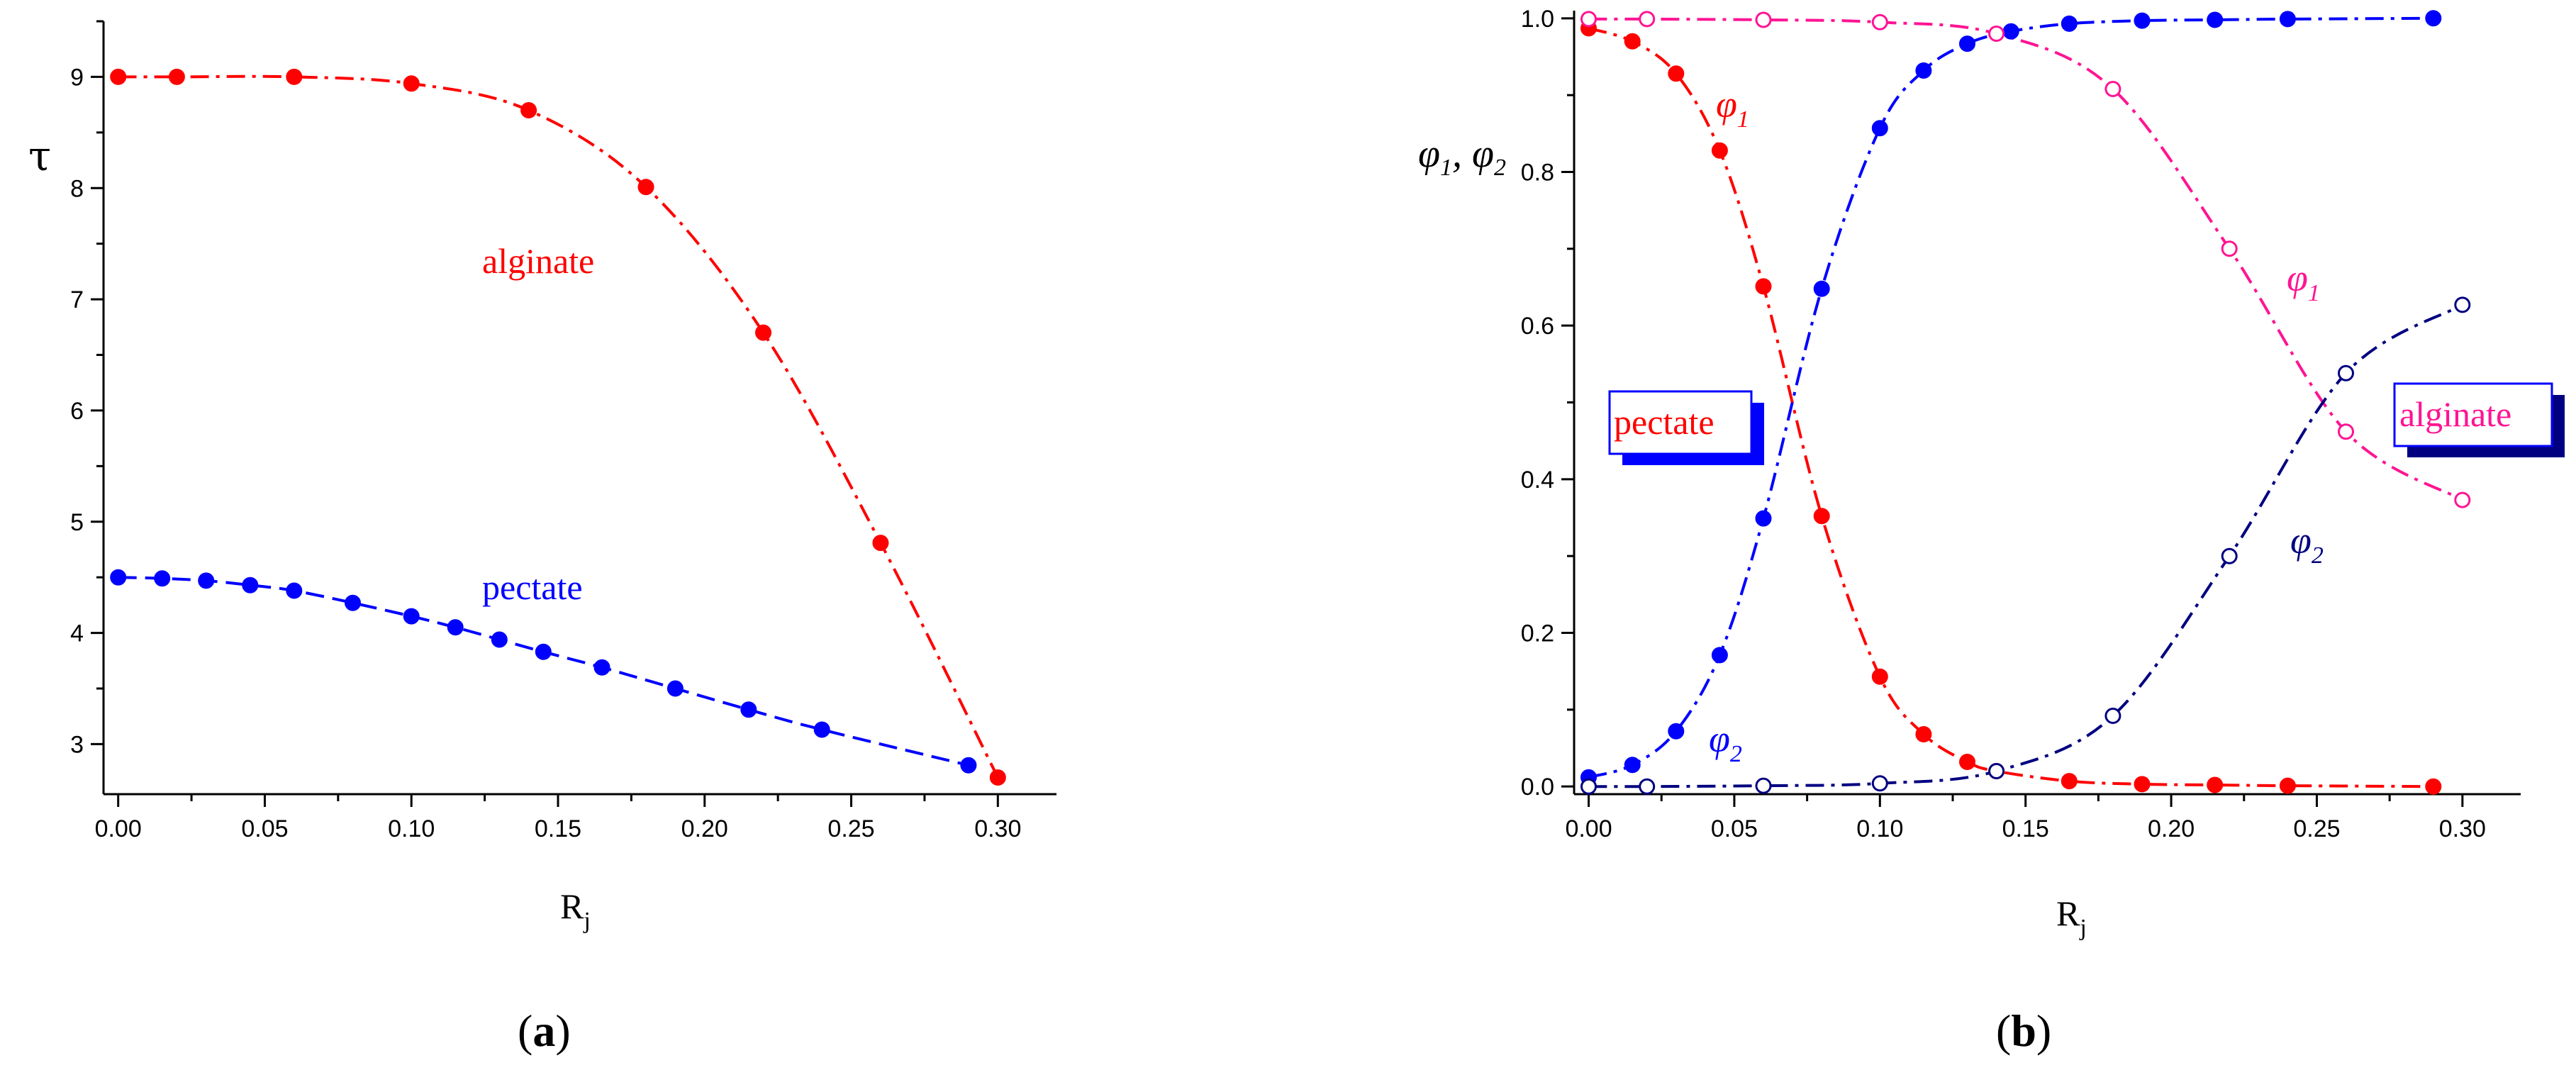 The height and width of the screenshot is (1070, 2576). Describe the element at coordinates (412, 828) in the screenshot. I see `x-tick-label: 0.10` at that location.